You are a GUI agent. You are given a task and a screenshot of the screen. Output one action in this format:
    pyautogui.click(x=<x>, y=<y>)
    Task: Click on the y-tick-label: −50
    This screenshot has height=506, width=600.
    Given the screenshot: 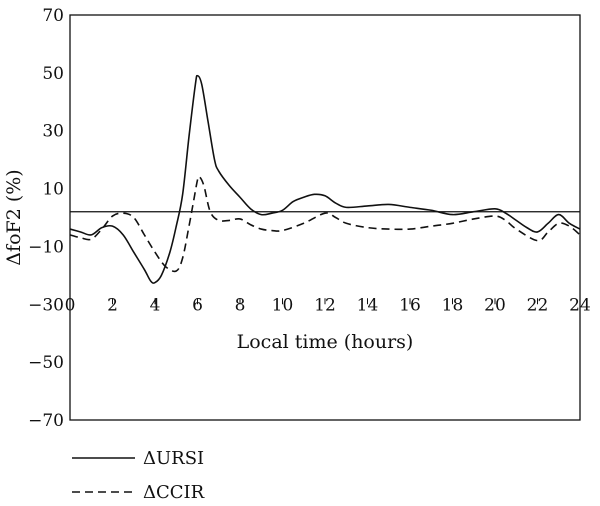 What is the action you would take?
    pyautogui.click(x=46, y=363)
    